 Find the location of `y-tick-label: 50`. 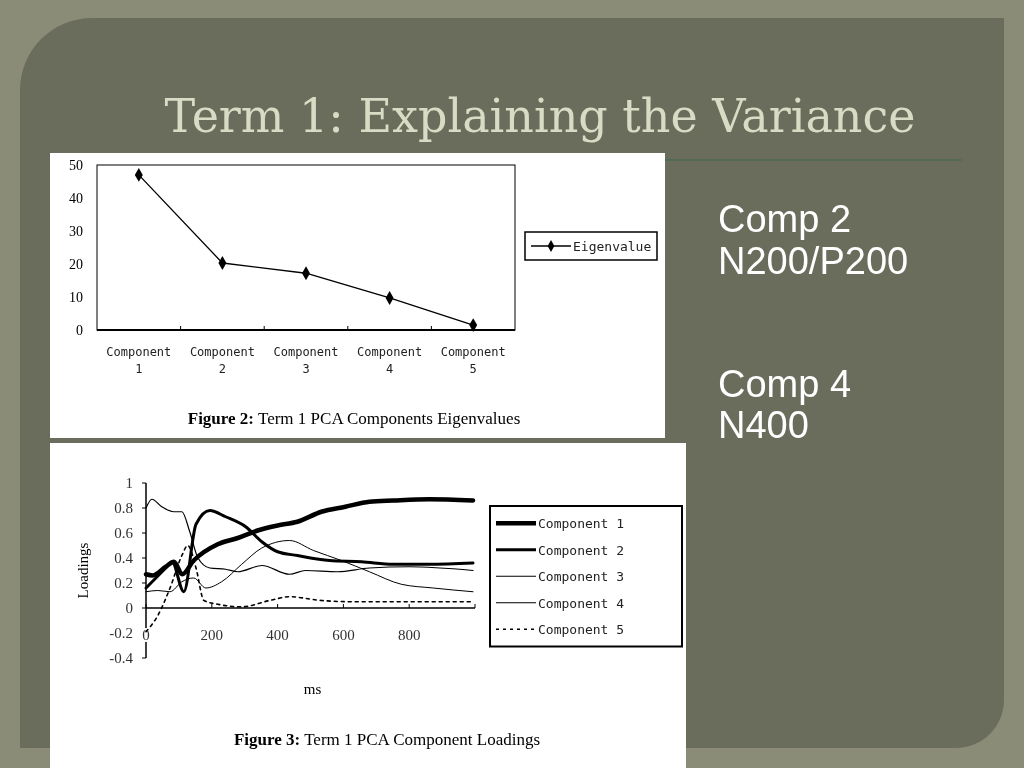

y-tick-label: 50 is located at coordinates (76, 165).